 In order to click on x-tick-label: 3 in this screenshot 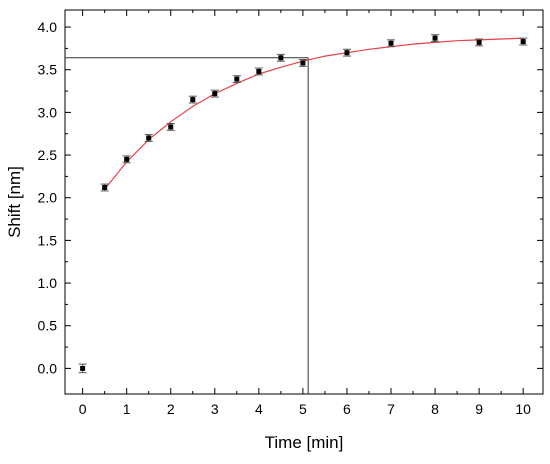, I will do `click(215, 409)`.